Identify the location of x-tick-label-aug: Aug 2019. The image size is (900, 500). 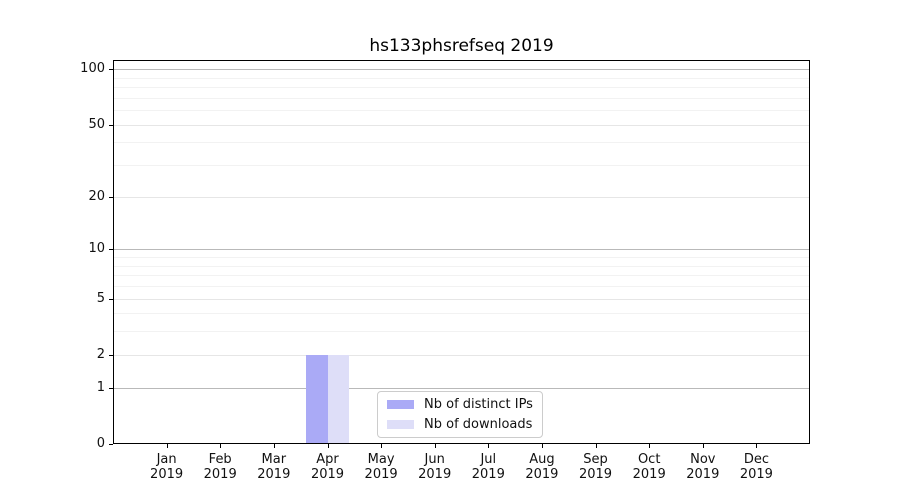
(542, 467).